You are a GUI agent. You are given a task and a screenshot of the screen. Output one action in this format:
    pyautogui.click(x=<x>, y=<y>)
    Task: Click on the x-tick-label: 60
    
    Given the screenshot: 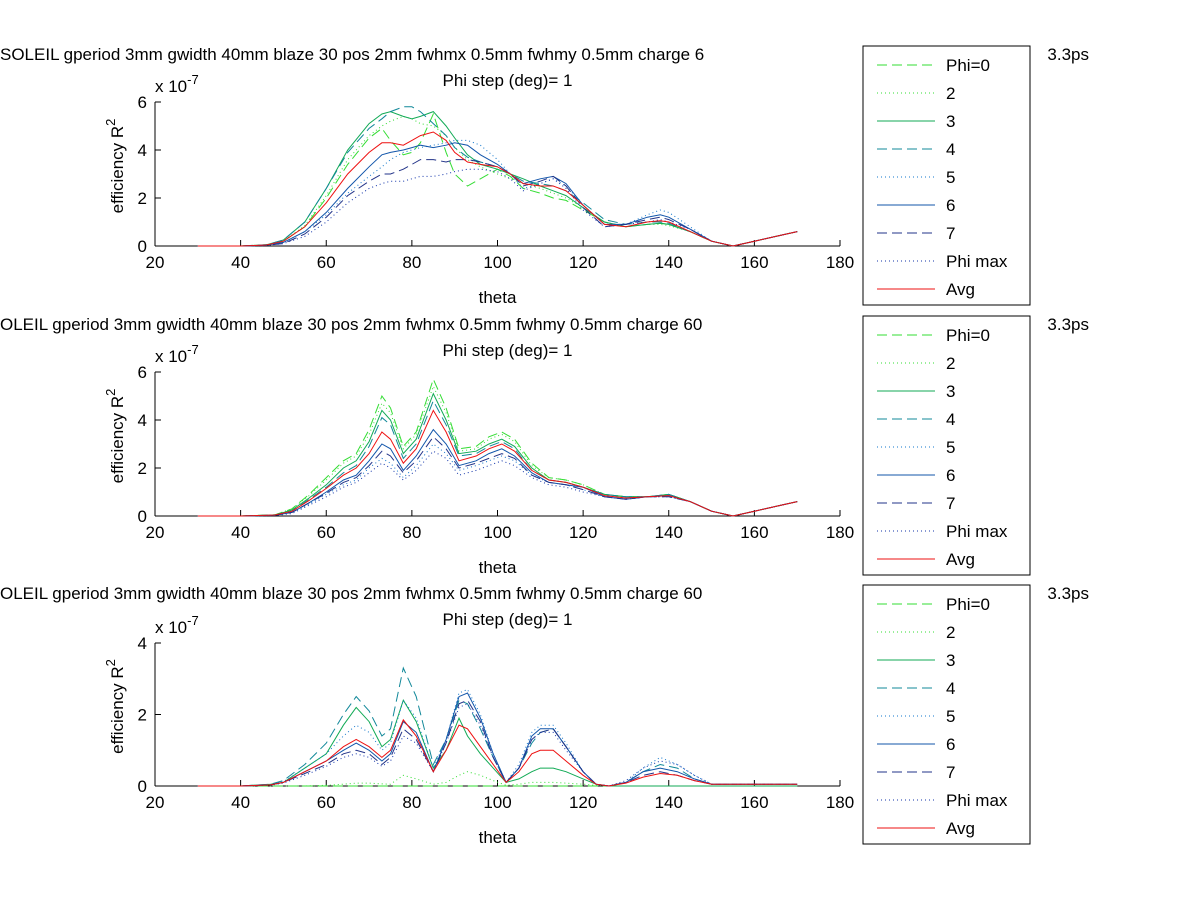 What is the action you would take?
    pyautogui.click(x=326, y=262)
    